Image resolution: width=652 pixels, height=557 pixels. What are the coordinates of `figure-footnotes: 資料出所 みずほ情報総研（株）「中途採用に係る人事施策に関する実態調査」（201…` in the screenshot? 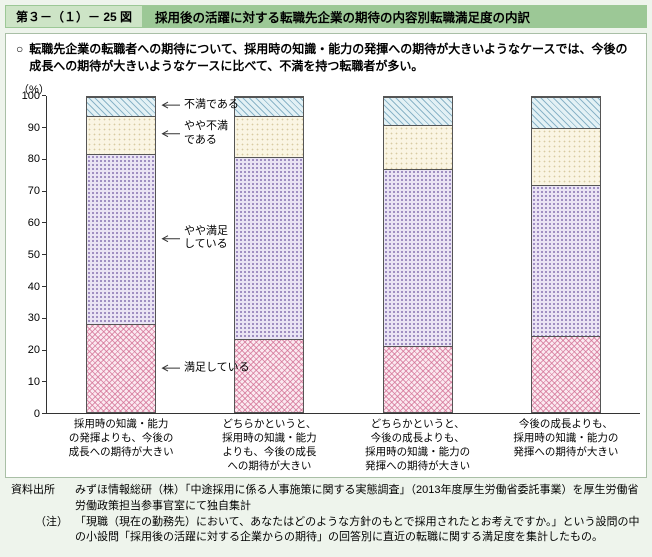 It's located at (326, 514).